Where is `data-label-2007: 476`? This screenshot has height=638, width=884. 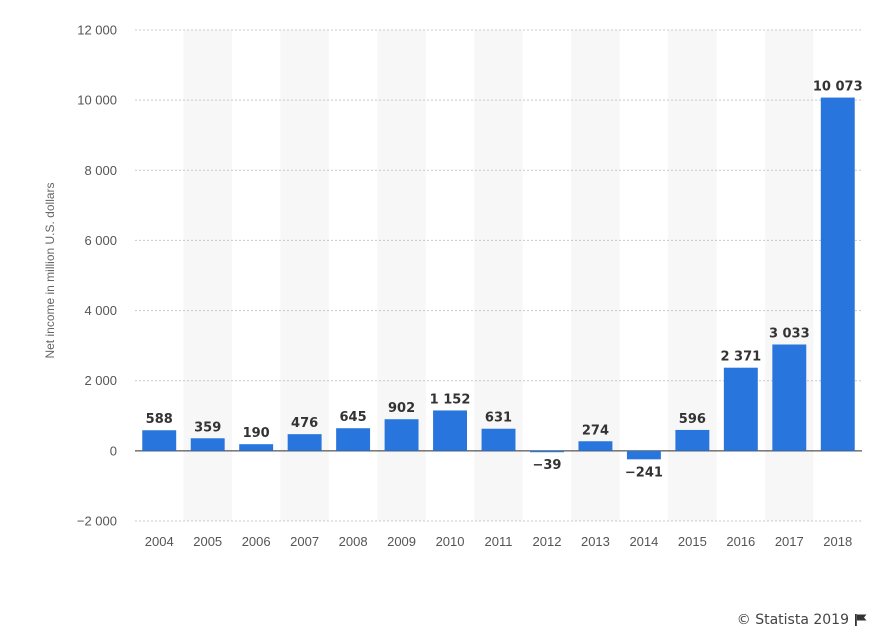 data-label-2007: 476 is located at coordinates (304, 423).